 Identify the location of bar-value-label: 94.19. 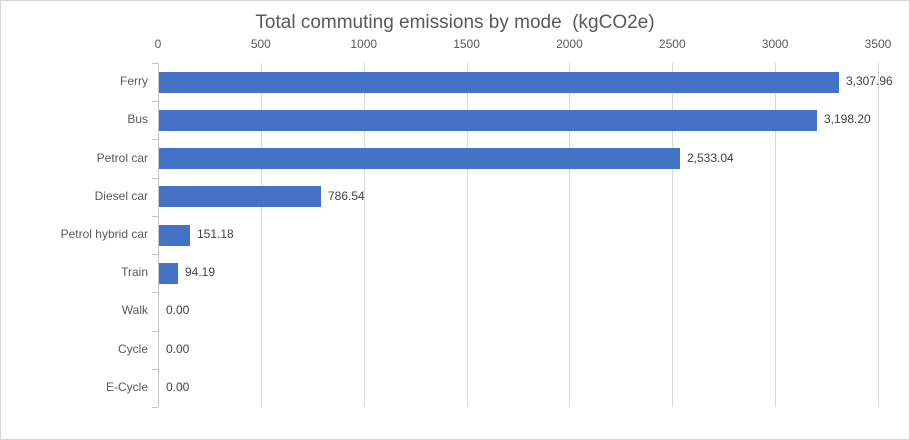
(200, 272).